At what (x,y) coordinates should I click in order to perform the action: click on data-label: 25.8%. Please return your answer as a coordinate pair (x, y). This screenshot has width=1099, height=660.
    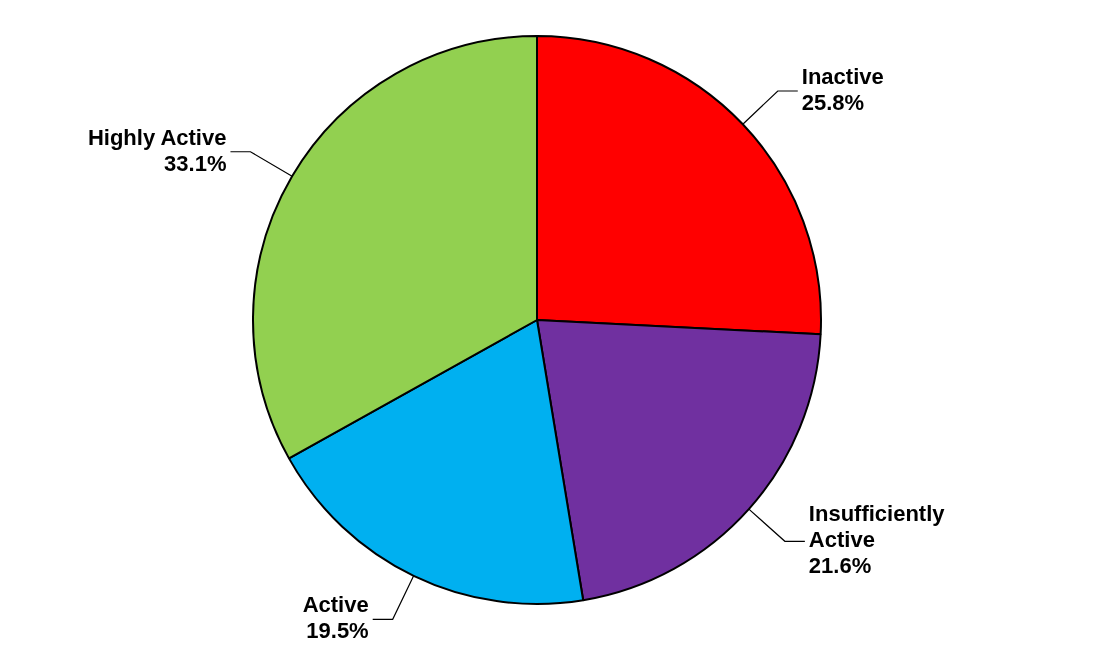
    Looking at the image, I should click on (833, 103).